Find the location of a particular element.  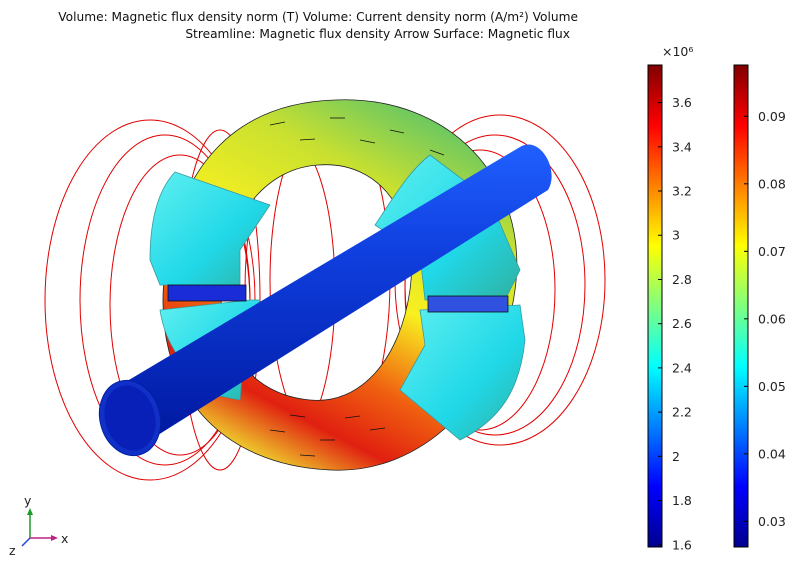

pole-piece-lower-right is located at coordinates (462, 372).